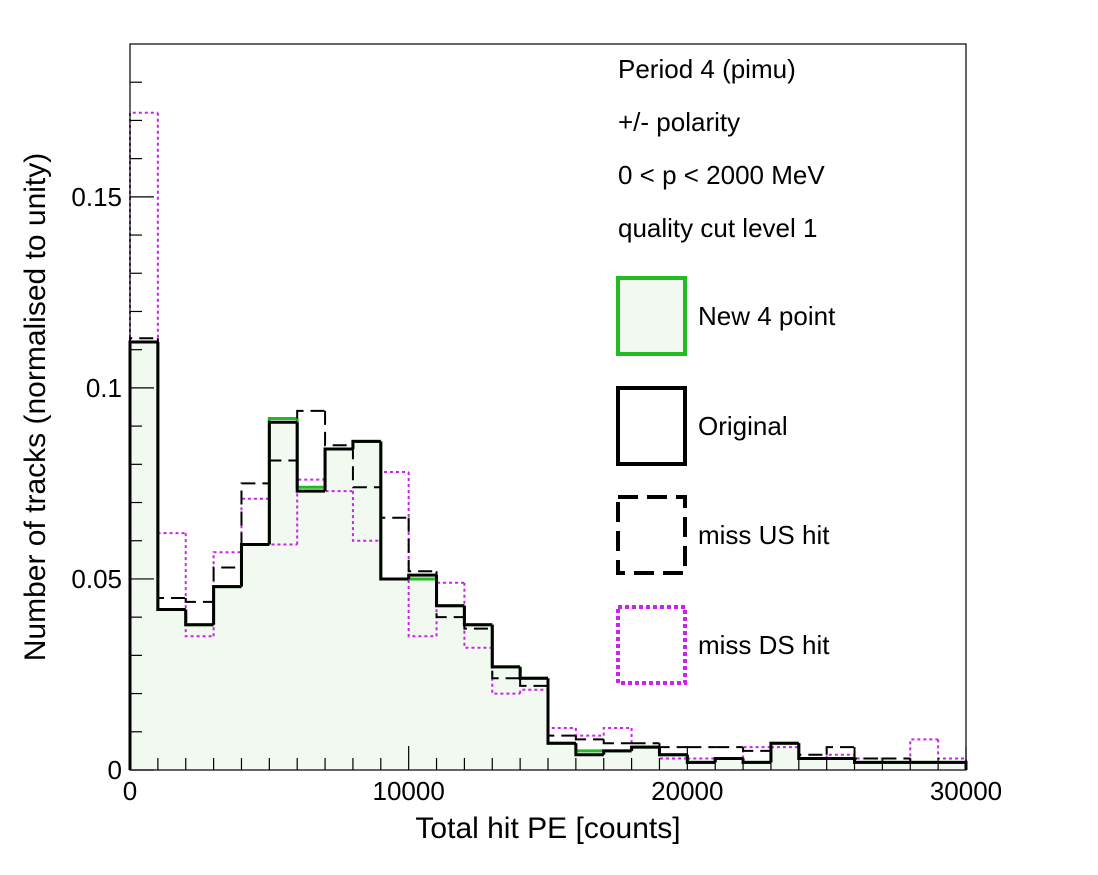 The width and height of the screenshot is (1098, 875). What do you see at coordinates (717, 228) in the screenshot?
I see `annotation-text: quality cut level 1` at bounding box center [717, 228].